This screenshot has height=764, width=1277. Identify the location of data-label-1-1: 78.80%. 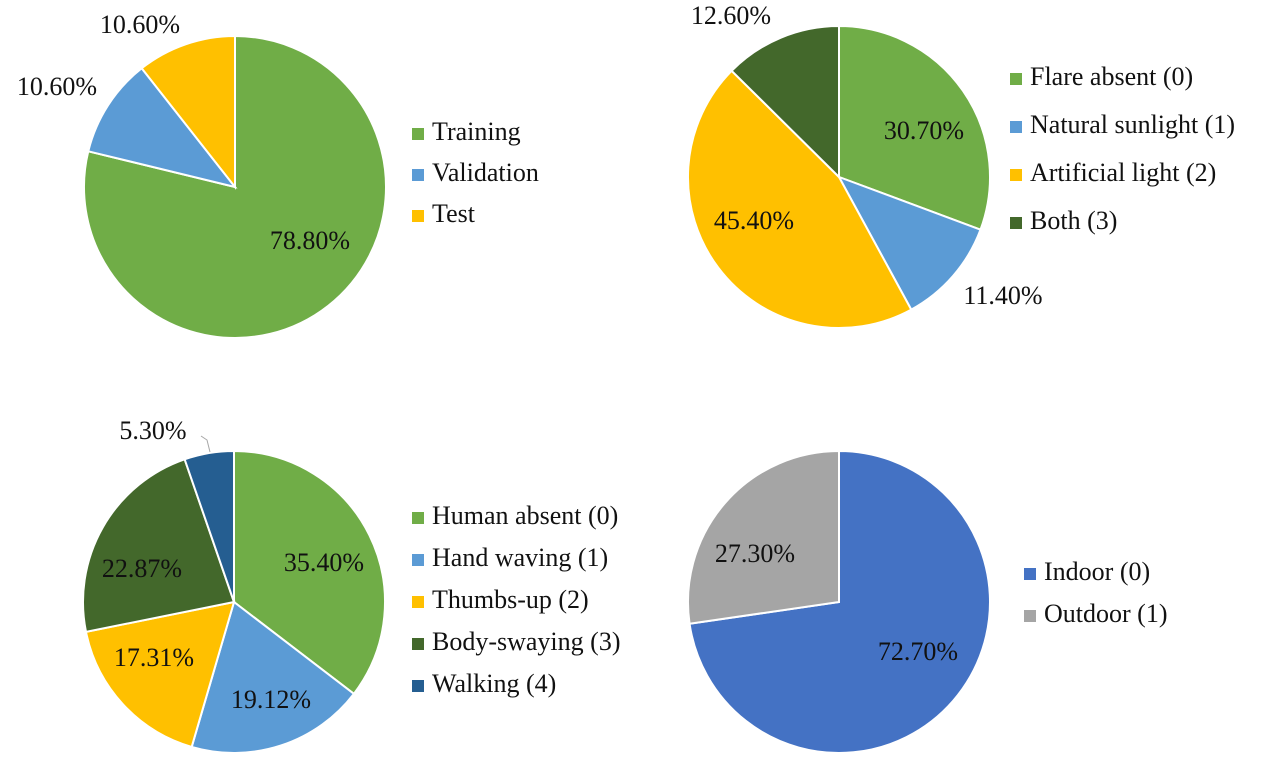
(310, 240).